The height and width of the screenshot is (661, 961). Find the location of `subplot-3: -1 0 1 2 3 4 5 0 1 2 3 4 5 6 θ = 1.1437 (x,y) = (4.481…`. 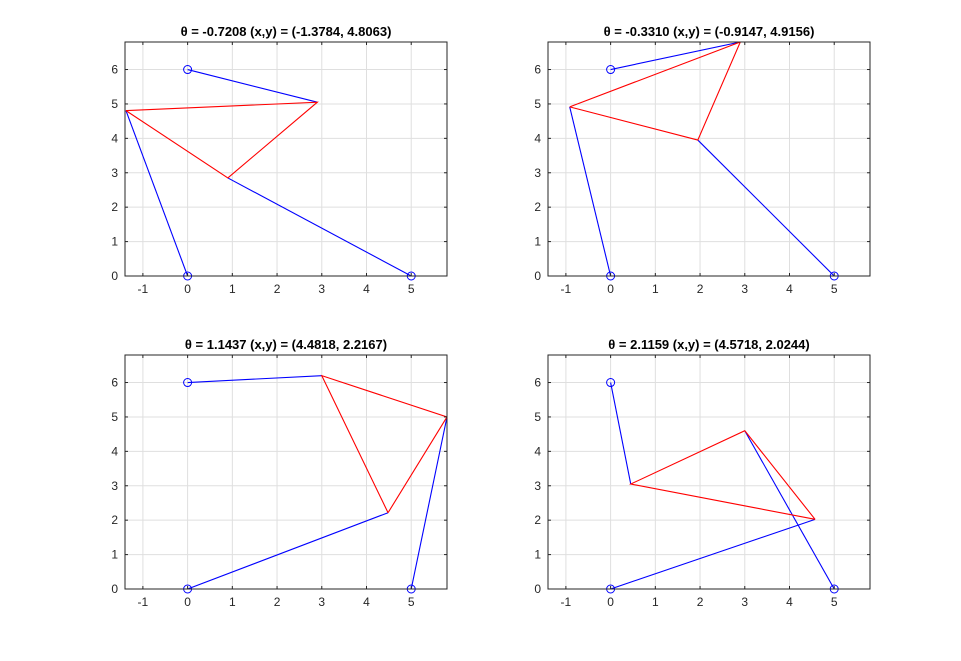

subplot-3: -1 0 1 2 3 4 5 0 1 2 3 4 5 6 θ = 1.1437 (x,y) = (4.481… is located at coordinates (279, 473).